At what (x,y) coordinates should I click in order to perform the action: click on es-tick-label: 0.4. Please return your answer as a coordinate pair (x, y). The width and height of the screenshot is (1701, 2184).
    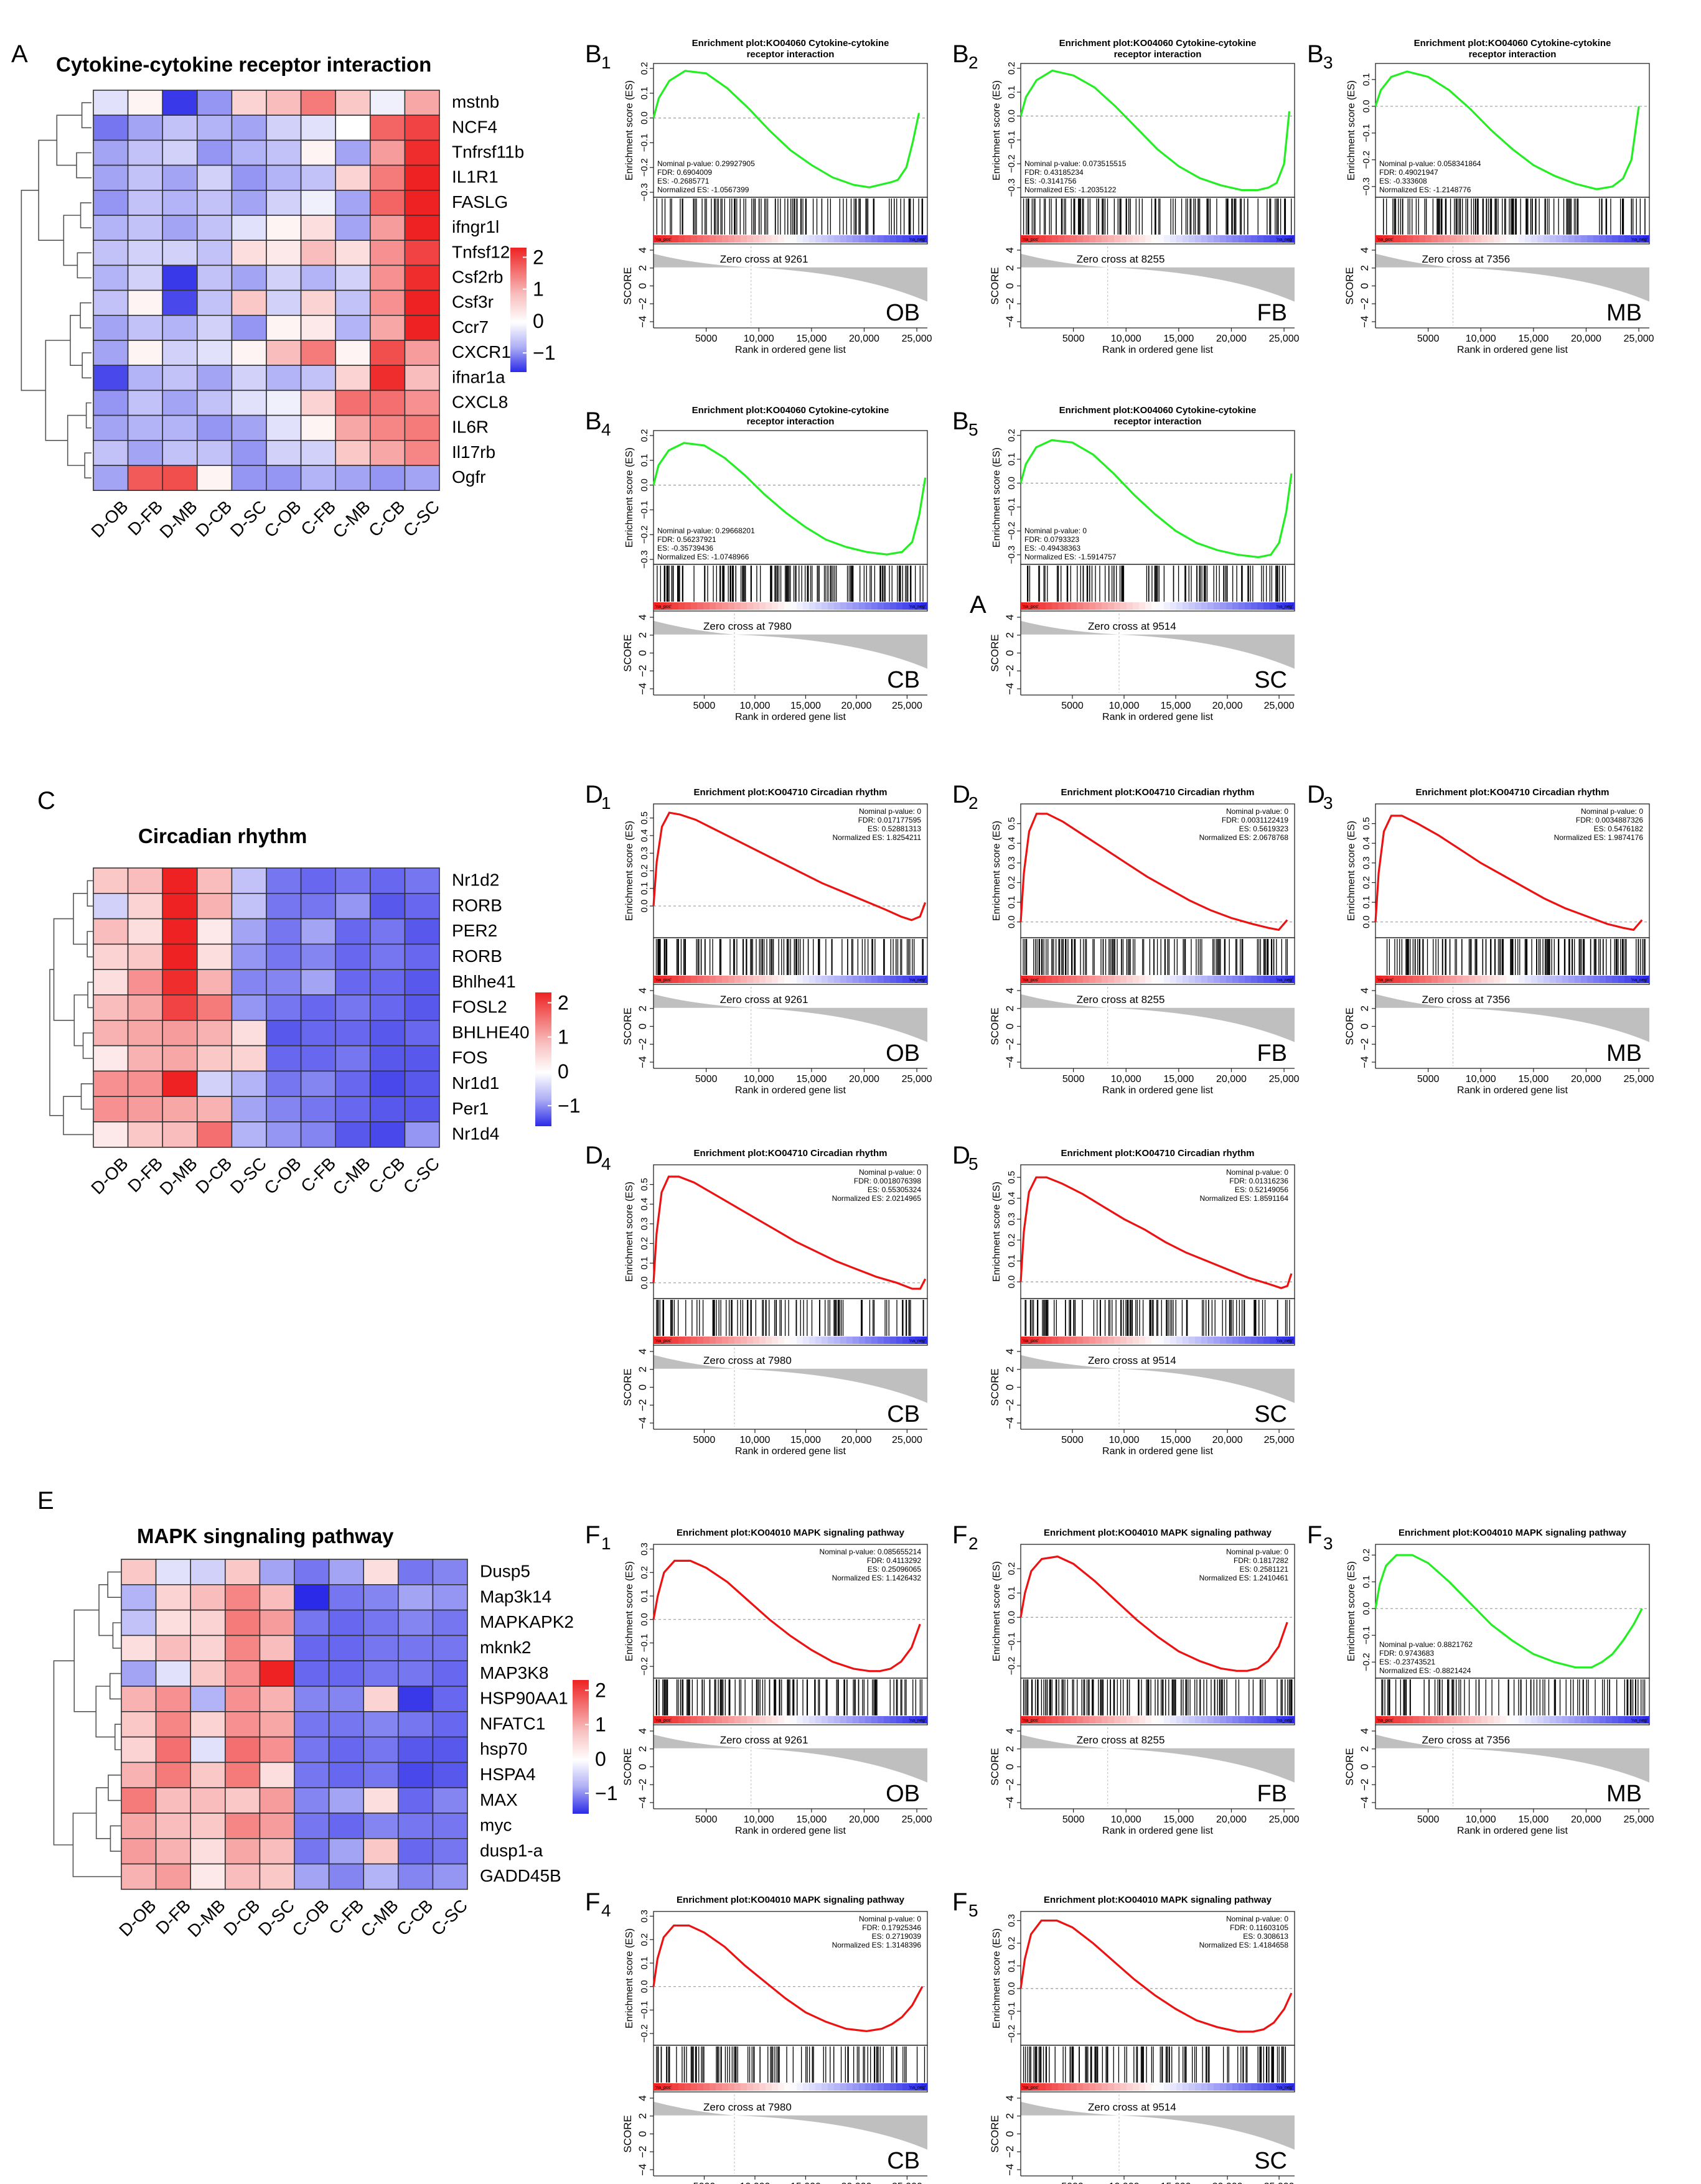
    Looking at the image, I should click on (644, 835).